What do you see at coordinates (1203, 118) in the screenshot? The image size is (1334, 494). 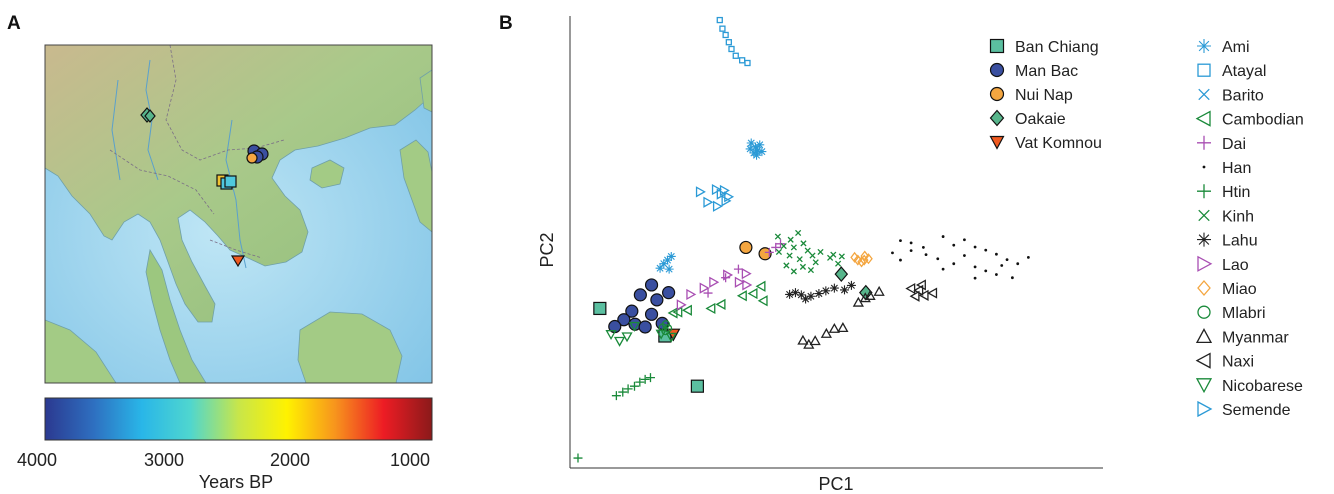 I see `legend-marker-cambodian` at bounding box center [1203, 118].